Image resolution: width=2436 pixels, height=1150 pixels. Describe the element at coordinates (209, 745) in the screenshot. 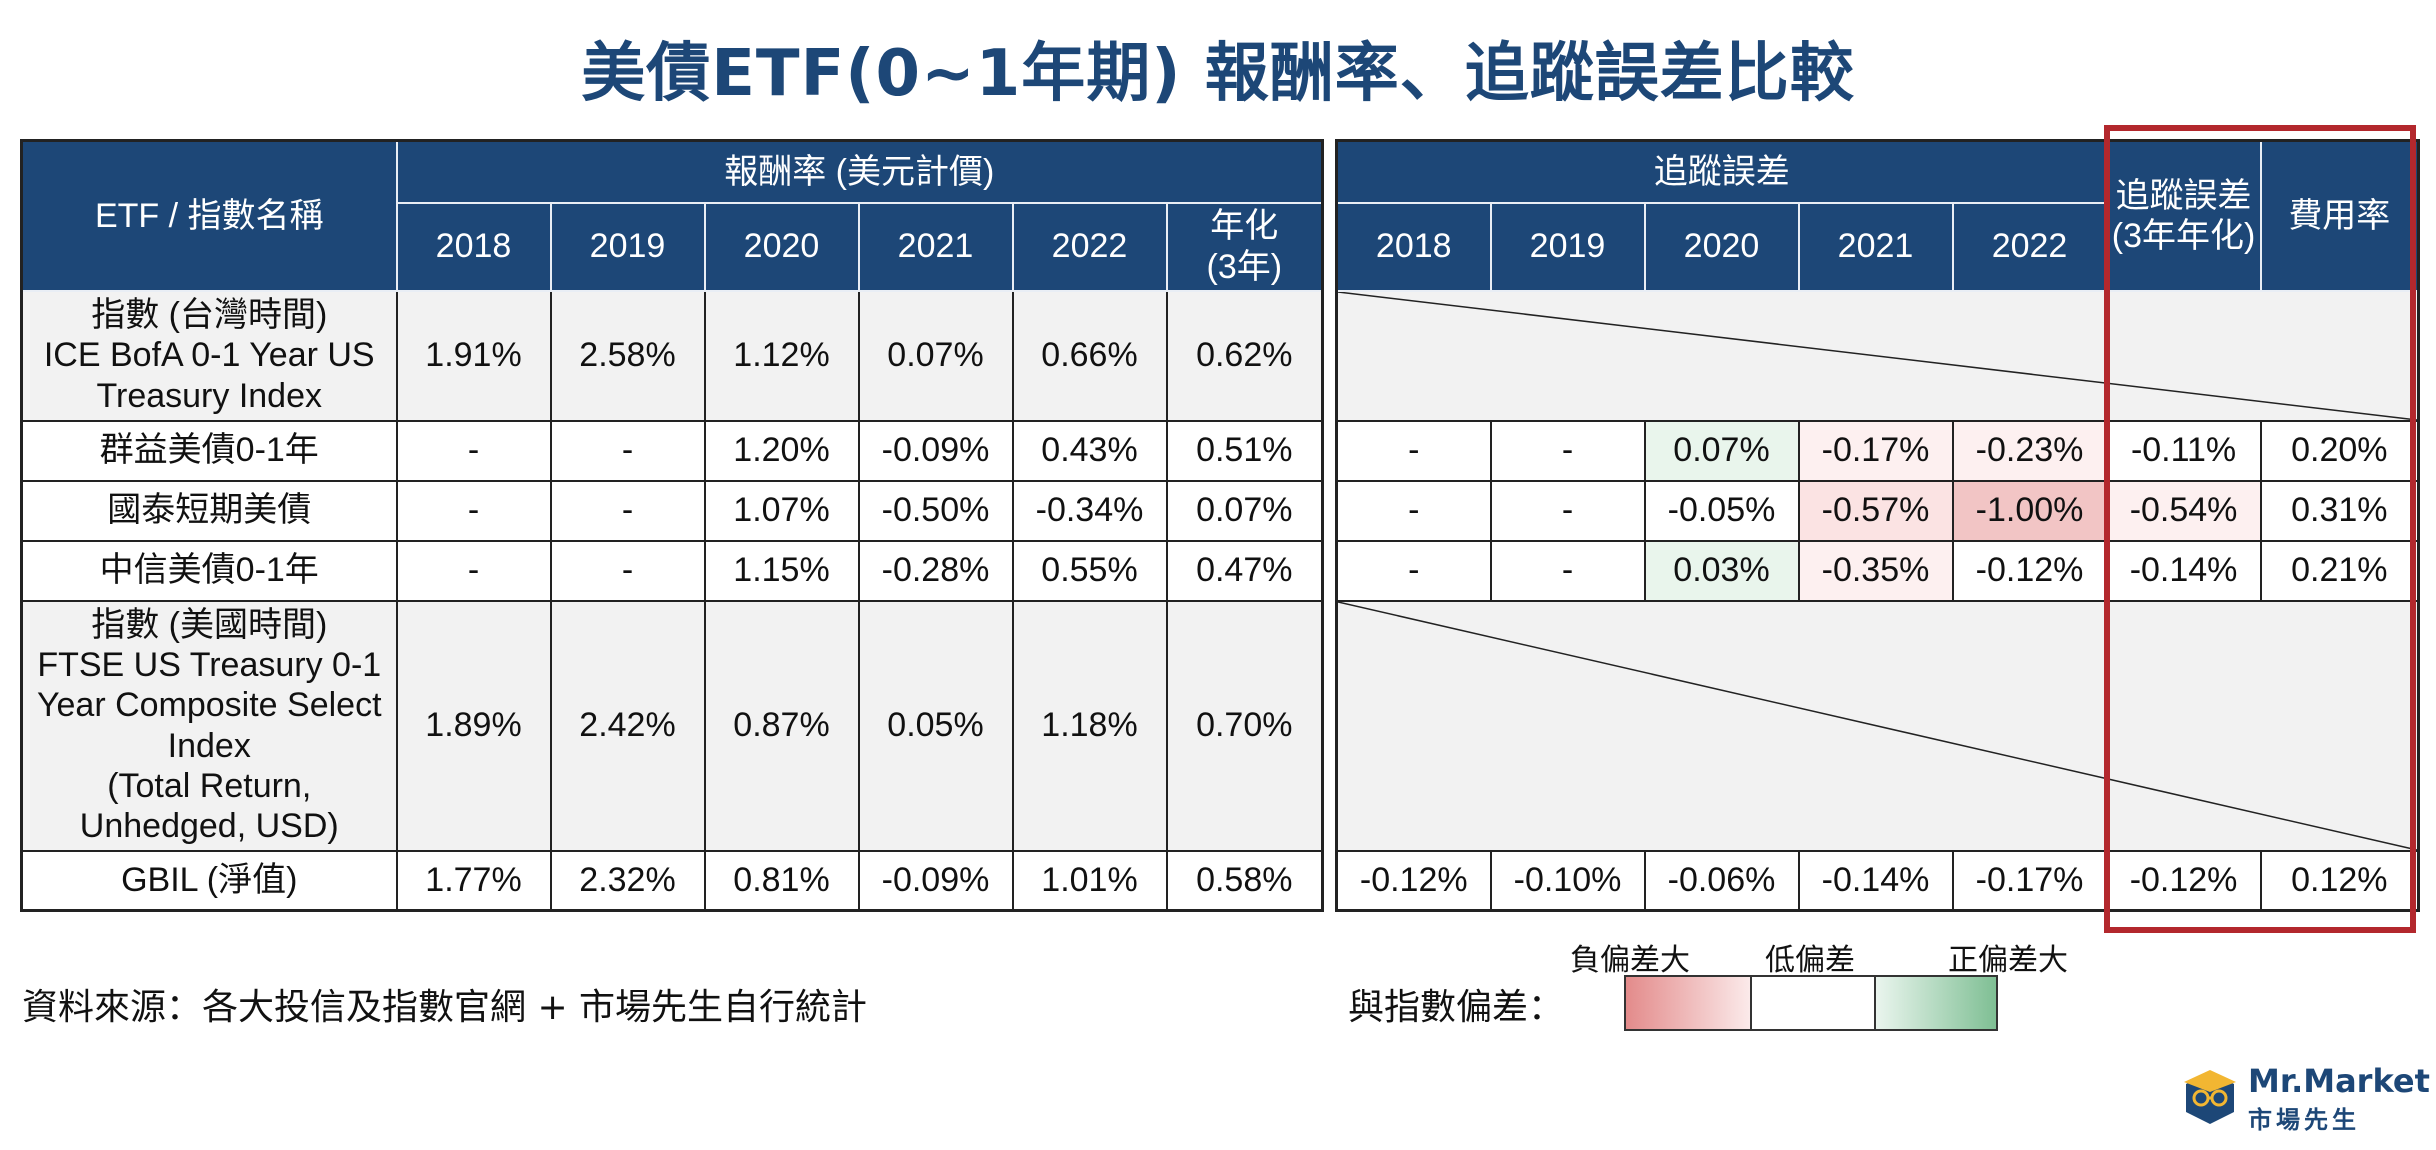

I see `row-name-line: Index` at that location.